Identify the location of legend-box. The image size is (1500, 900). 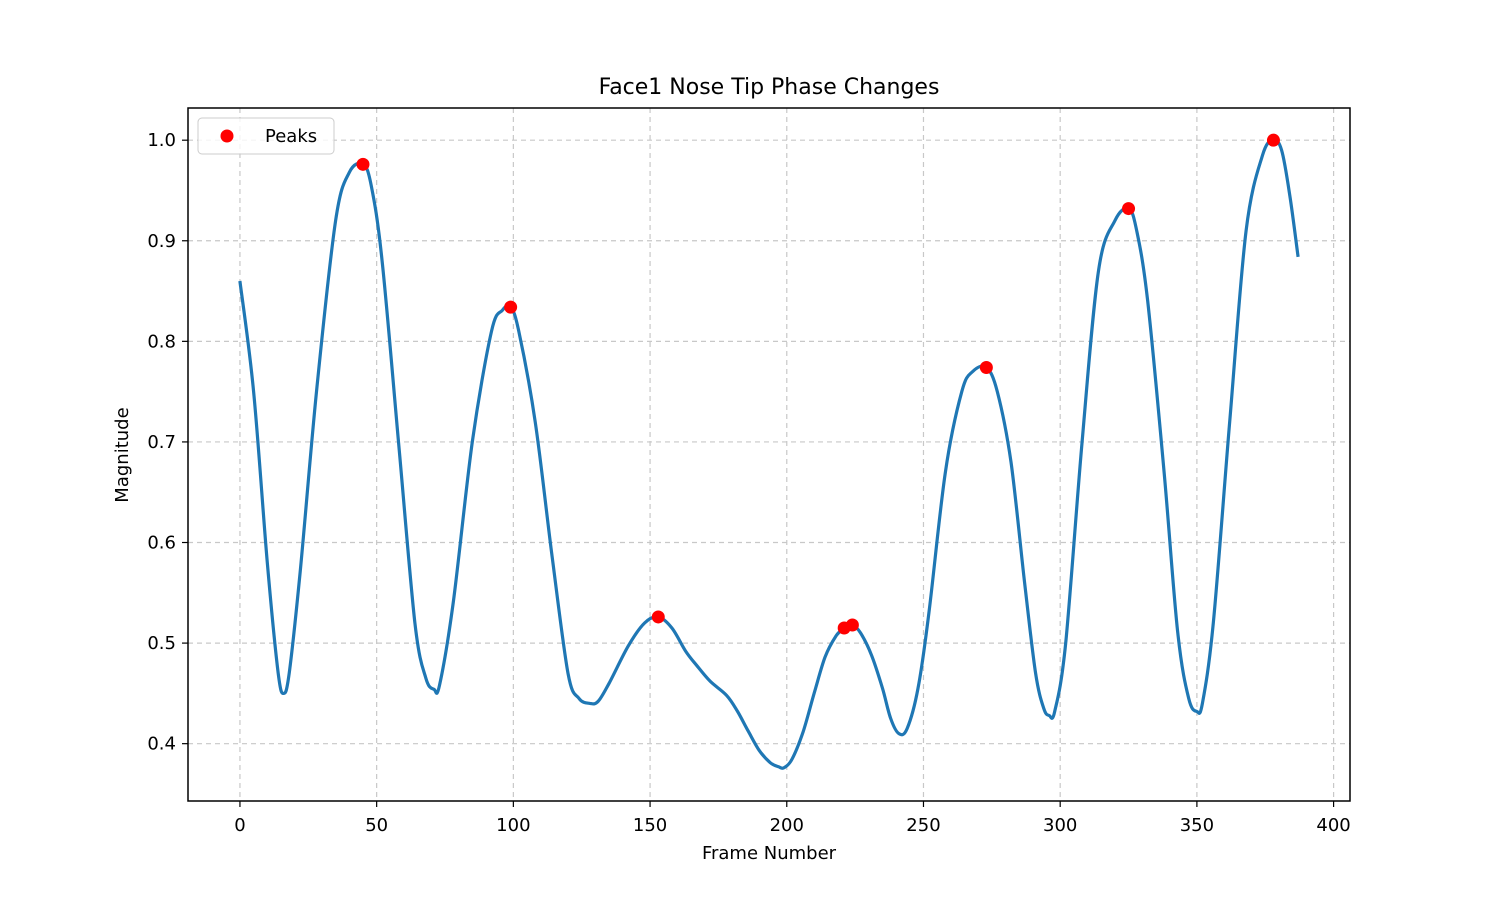
(266, 136).